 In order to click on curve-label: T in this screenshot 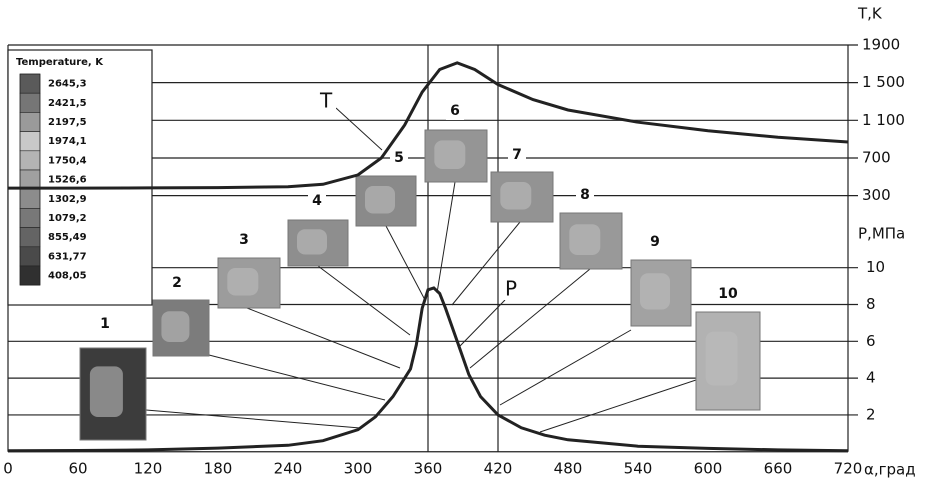, I will do `click(326, 101)`.